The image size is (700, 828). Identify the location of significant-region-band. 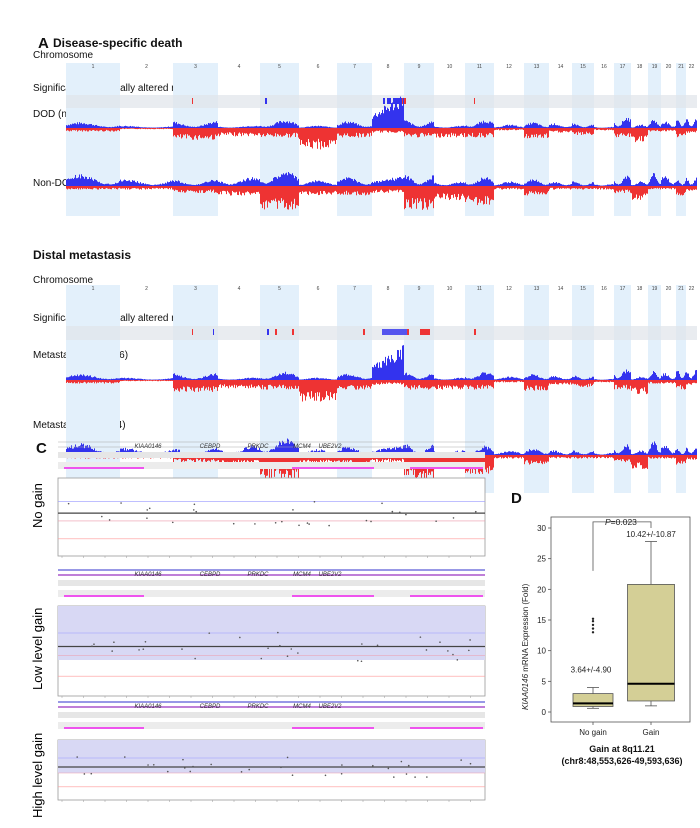
(381, 333).